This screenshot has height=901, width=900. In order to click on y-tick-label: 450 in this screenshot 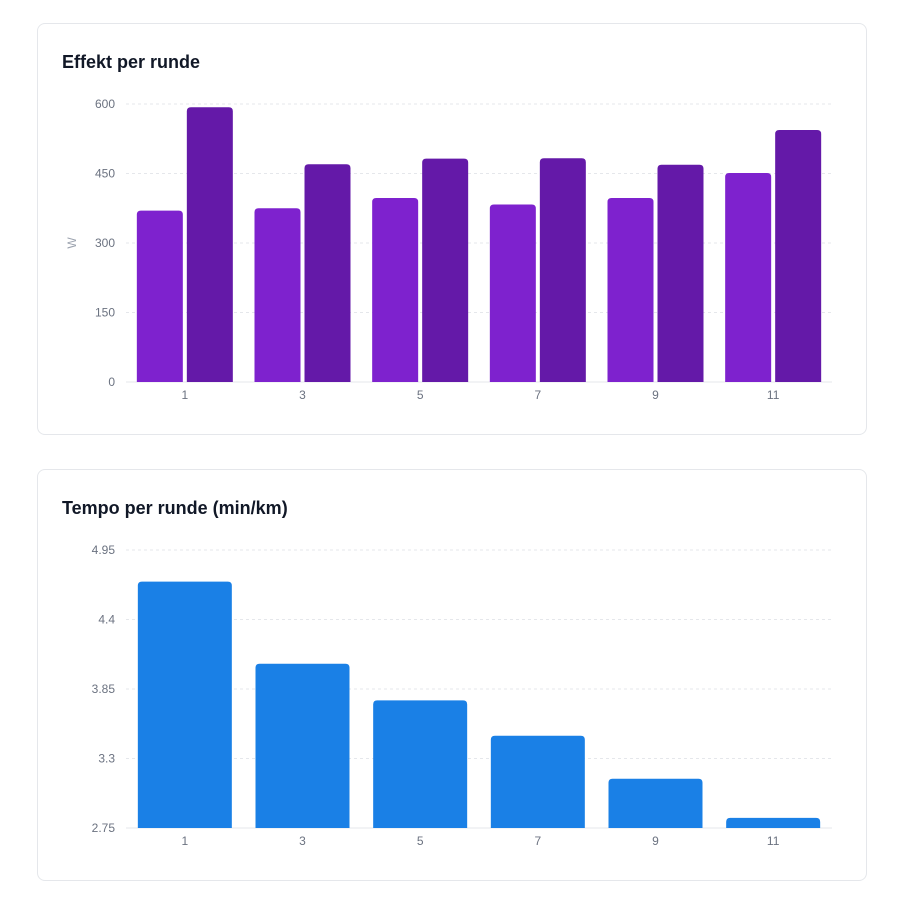, I will do `click(105, 174)`.